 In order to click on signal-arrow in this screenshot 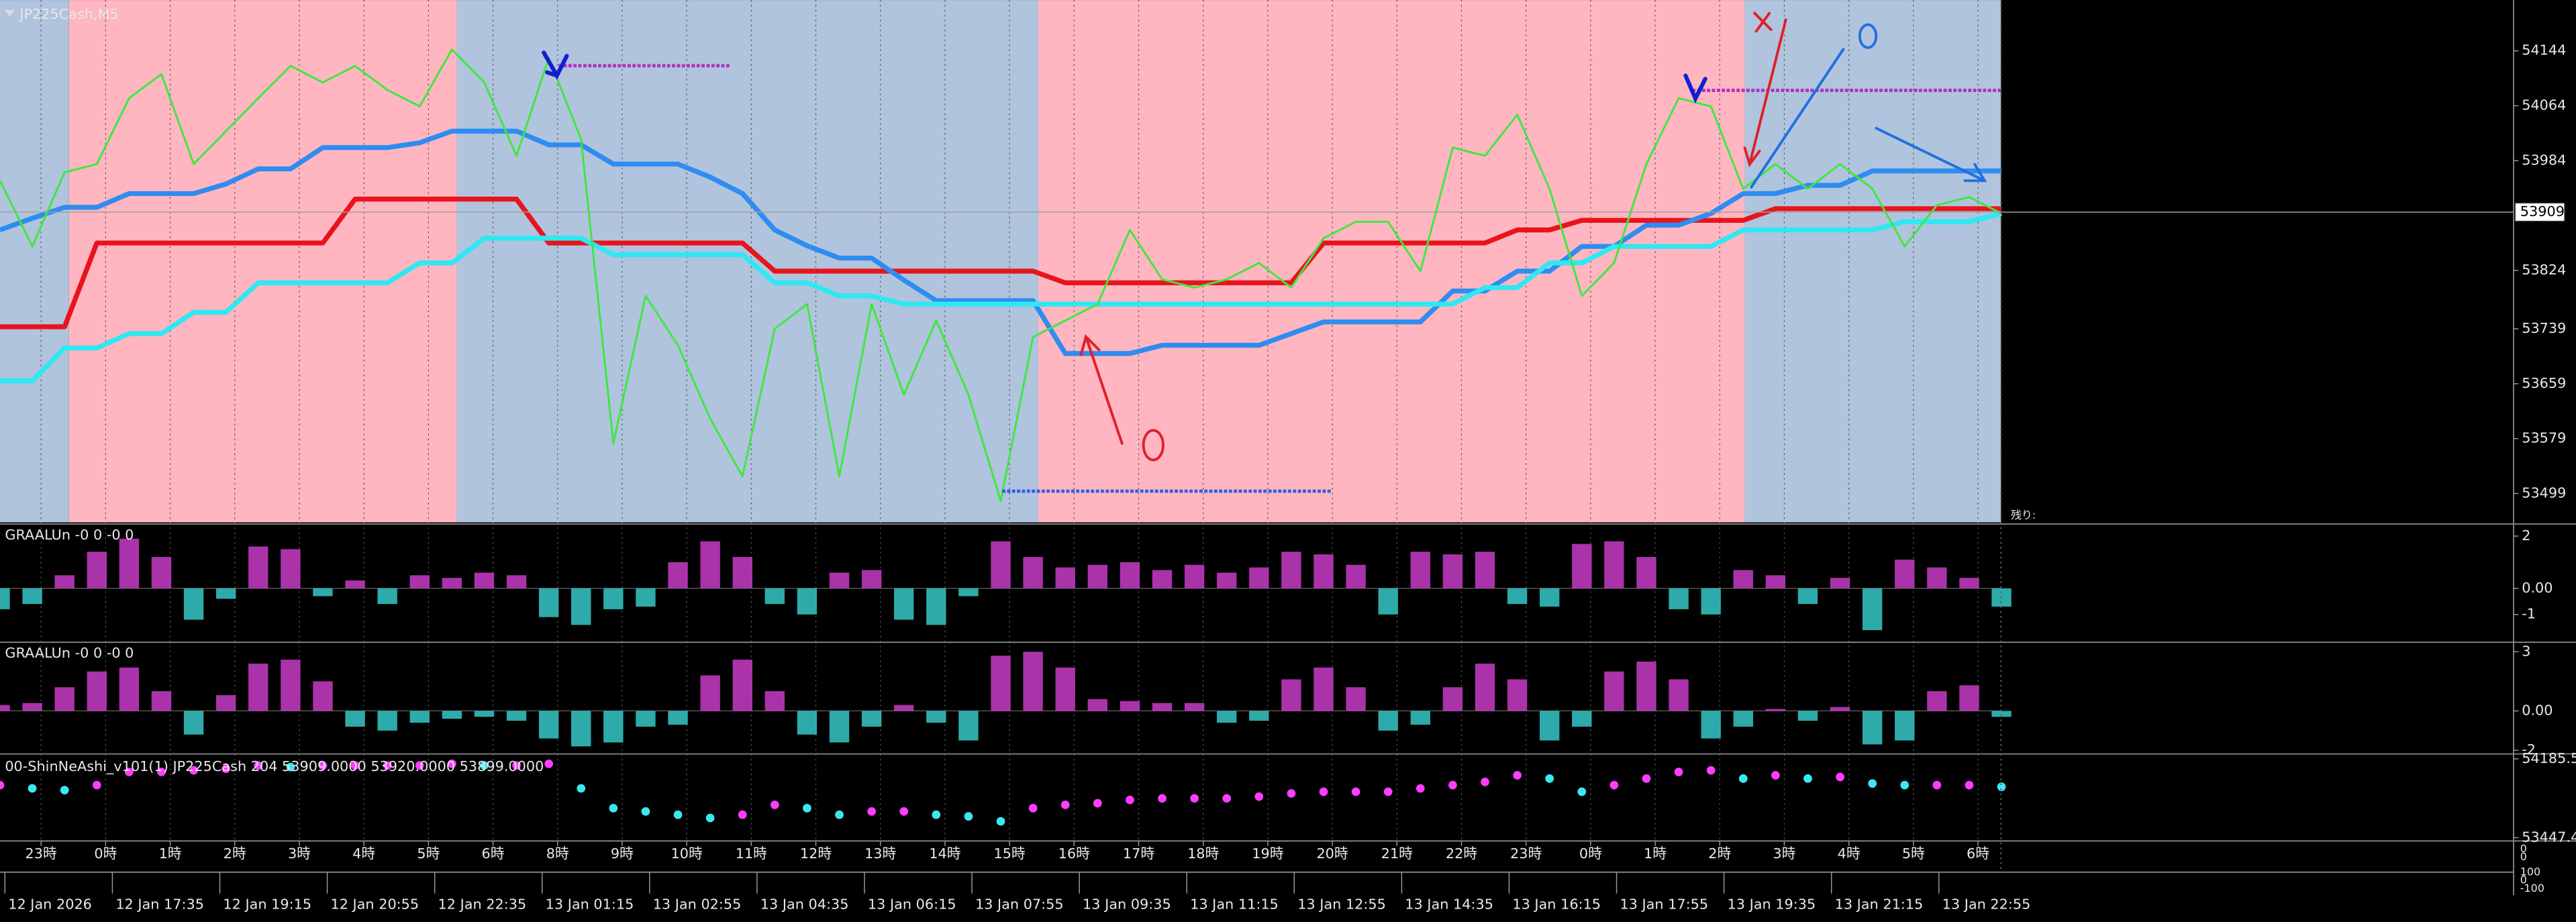, I will do `click(555, 65)`.